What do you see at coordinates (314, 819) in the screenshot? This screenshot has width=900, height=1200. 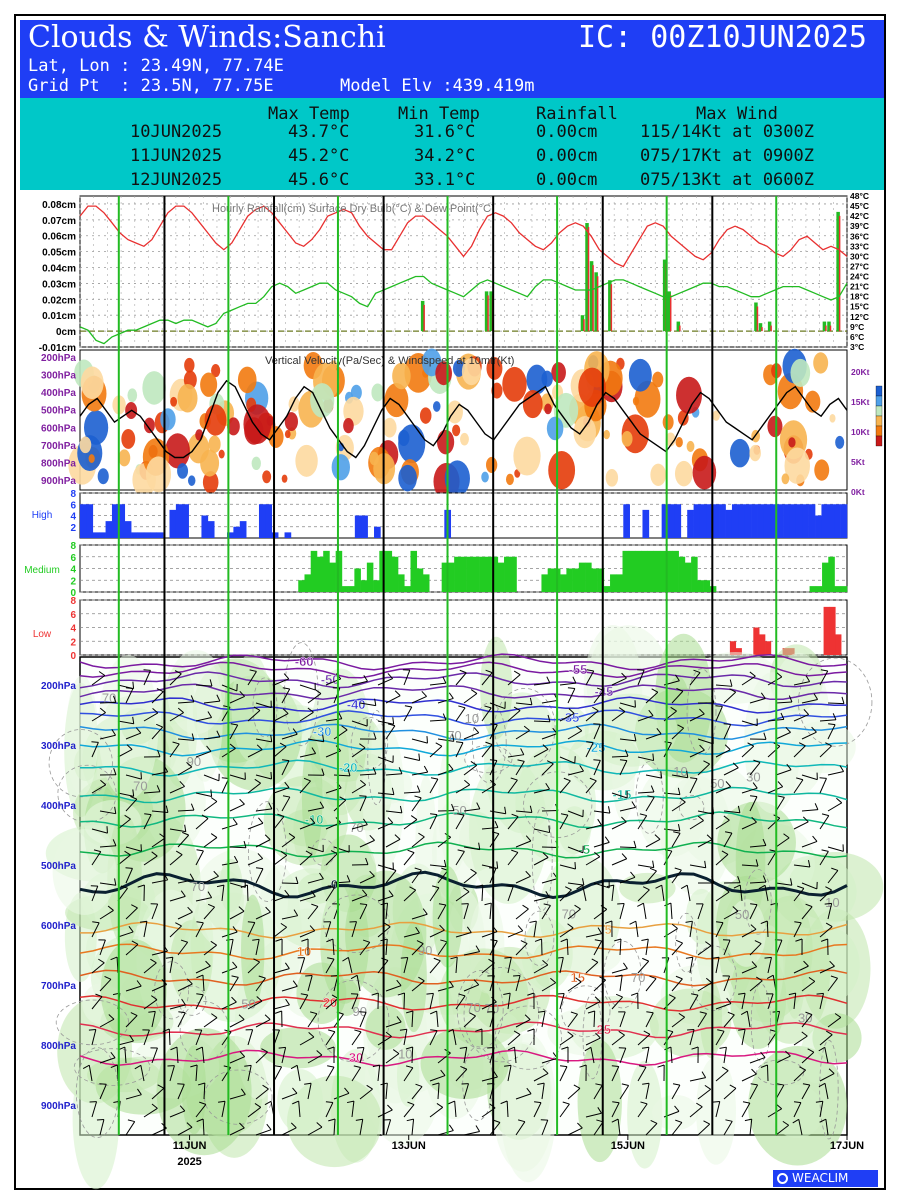 I see `temperature-contour-label: -10` at bounding box center [314, 819].